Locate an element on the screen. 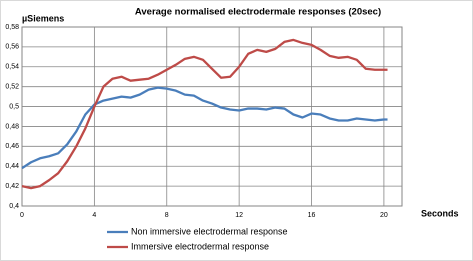  y-tick-label: 0,58 is located at coordinates (12, 27).